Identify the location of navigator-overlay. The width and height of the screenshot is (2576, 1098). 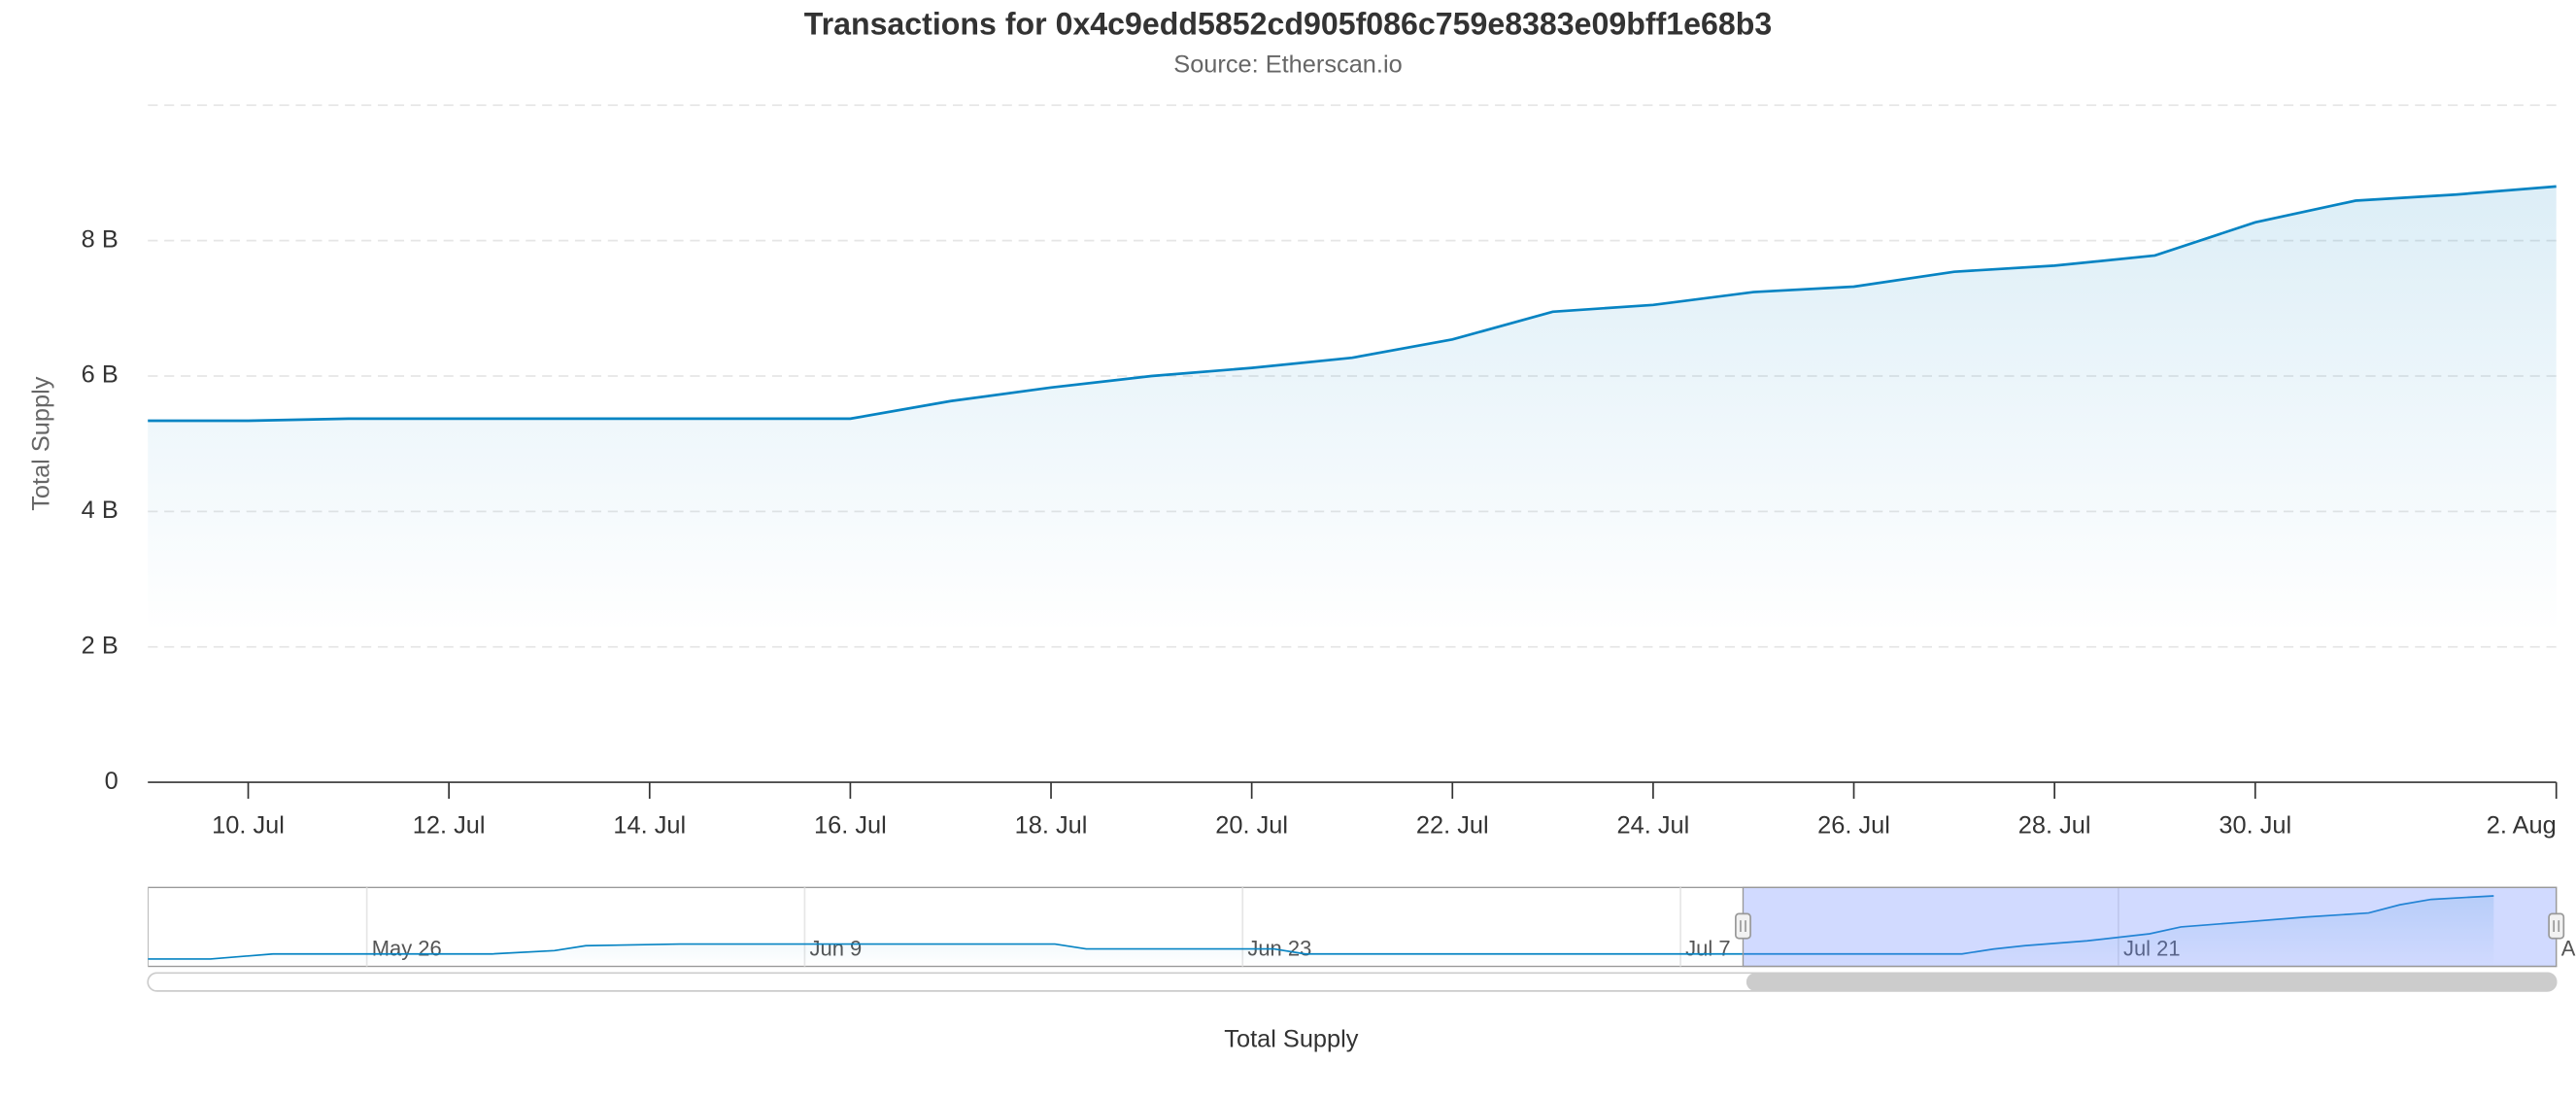
(2150, 938).